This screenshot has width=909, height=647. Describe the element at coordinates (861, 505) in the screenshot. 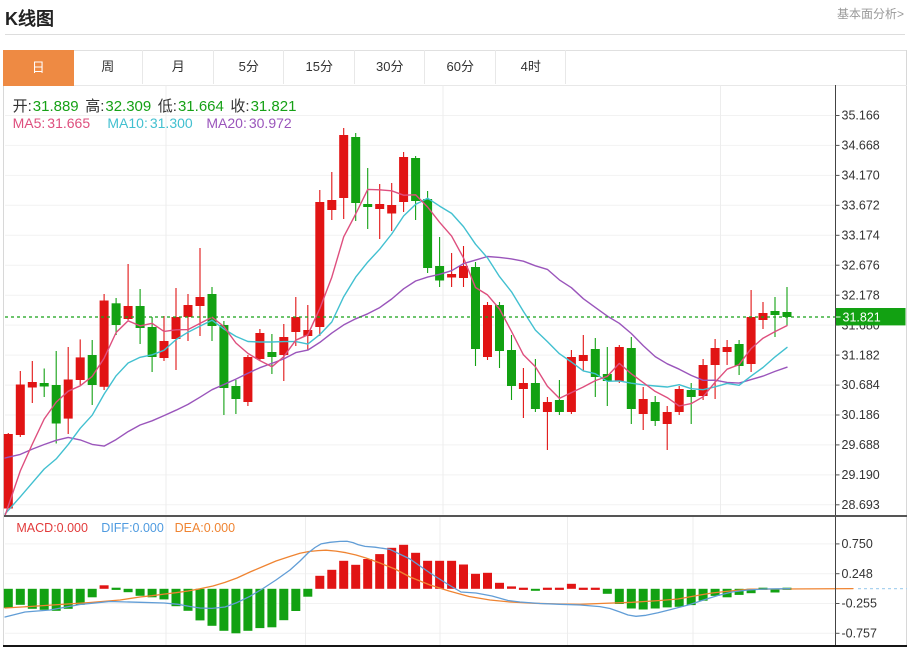

I see `svg-text: 28.693` at that location.